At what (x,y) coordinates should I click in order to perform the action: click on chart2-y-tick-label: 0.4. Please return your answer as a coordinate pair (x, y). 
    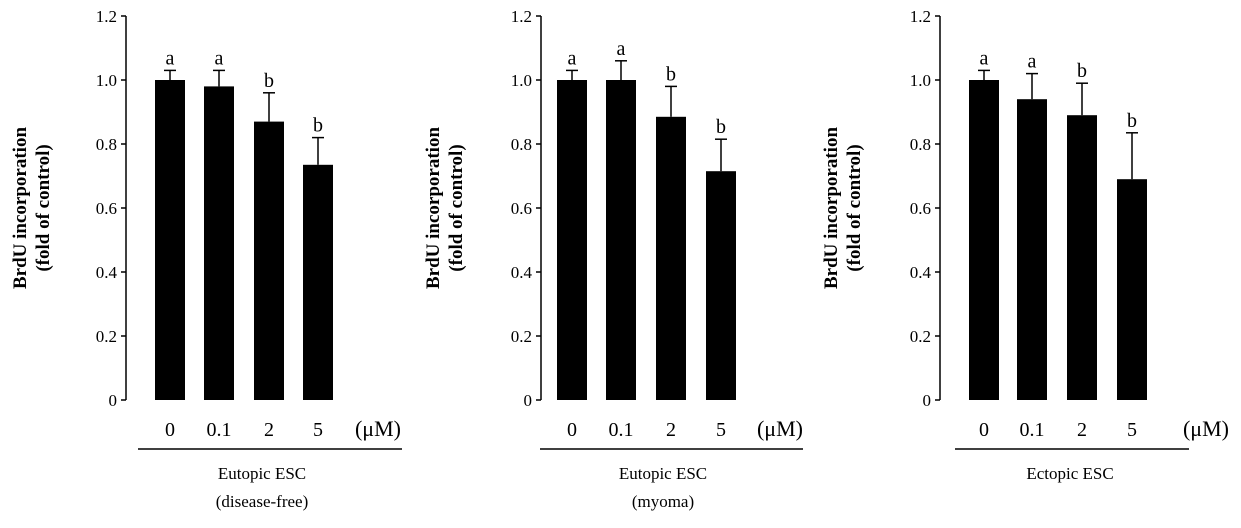
    Looking at the image, I should click on (522, 272).